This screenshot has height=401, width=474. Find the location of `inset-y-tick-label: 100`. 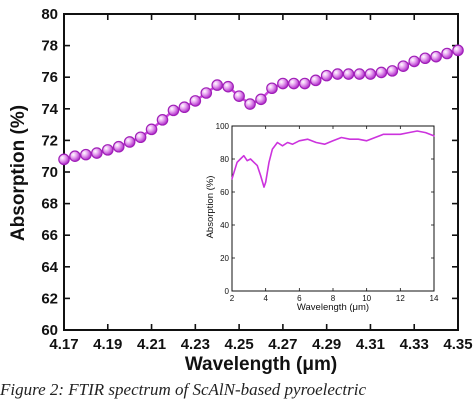

inset-y-tick-label: 100 is located at coordinates (223, 126).